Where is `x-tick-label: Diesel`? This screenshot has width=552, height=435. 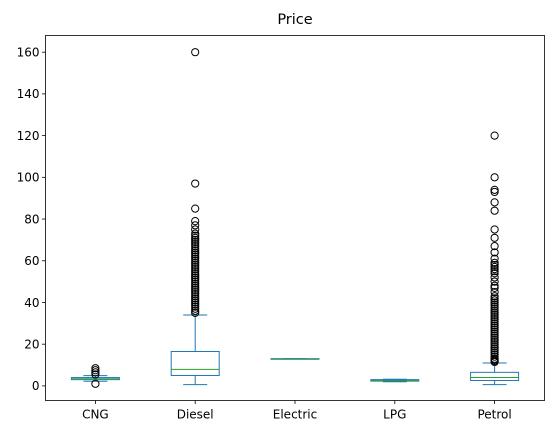
x-tick-label: Diesel is located at coordinates (195, 415).